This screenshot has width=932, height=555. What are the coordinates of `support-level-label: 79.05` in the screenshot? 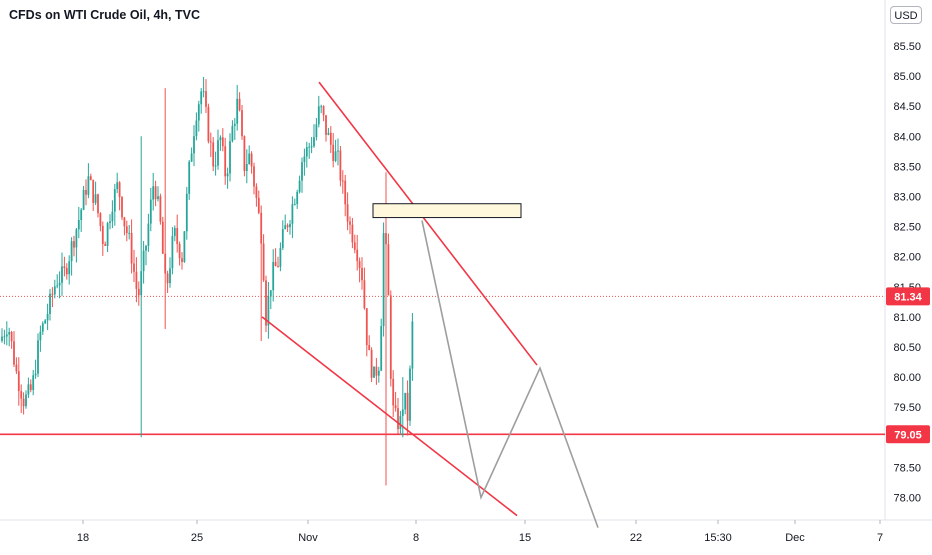 It's located at (908, 435).